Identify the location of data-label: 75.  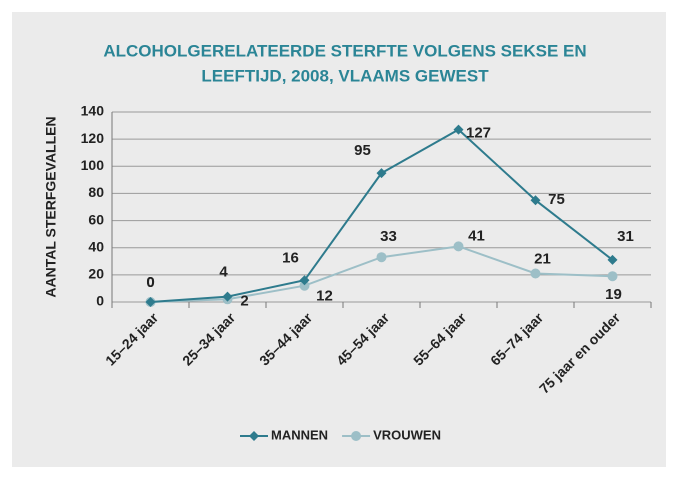
(556, 199).